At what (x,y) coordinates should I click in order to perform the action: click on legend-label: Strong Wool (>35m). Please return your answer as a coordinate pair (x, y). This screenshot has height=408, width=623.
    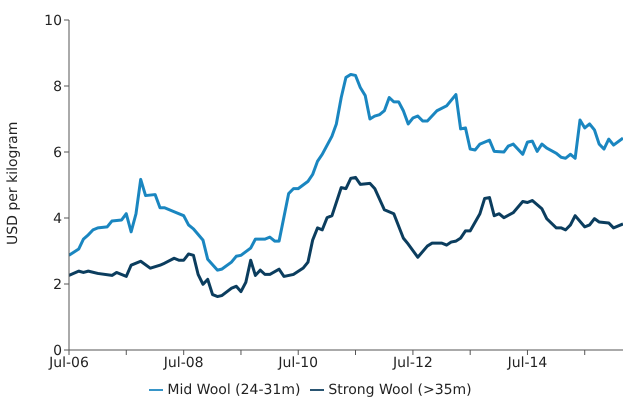
    Looking at the image, I should click on (400, 390).